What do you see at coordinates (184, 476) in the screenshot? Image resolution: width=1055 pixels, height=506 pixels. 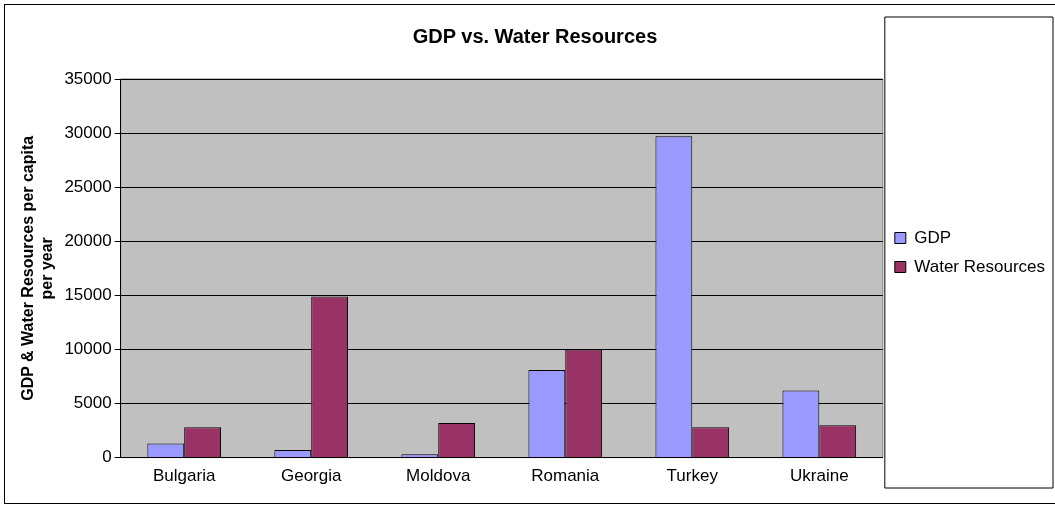 I see `x-tick-label: Bulgaria` at bounding box center [184, 476].